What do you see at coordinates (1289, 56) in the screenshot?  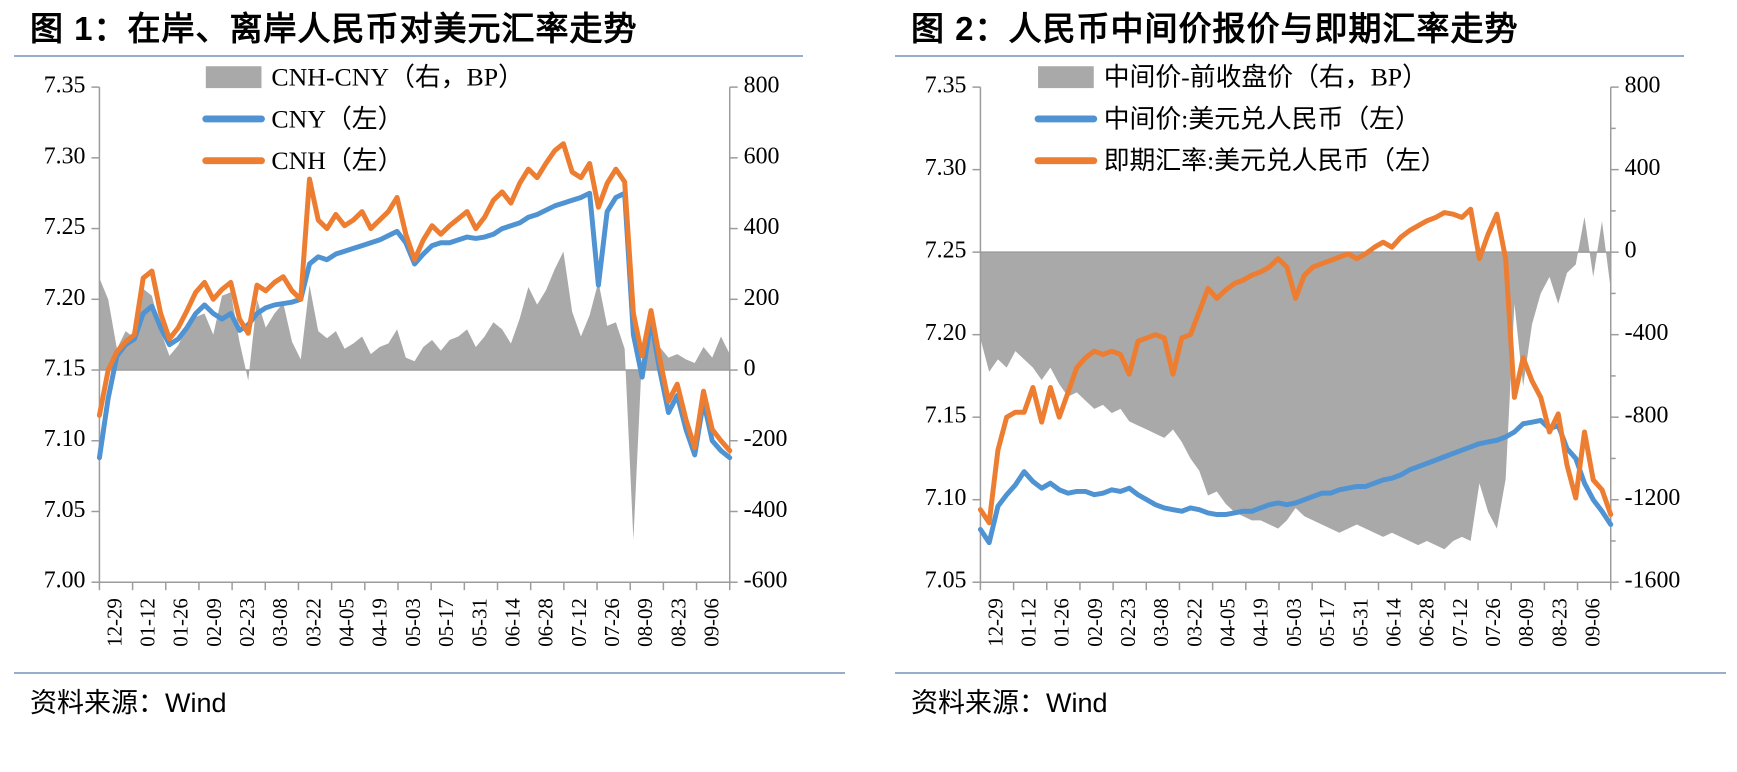 I see `chart2-title-rule` at bounding box center [1289, 56].